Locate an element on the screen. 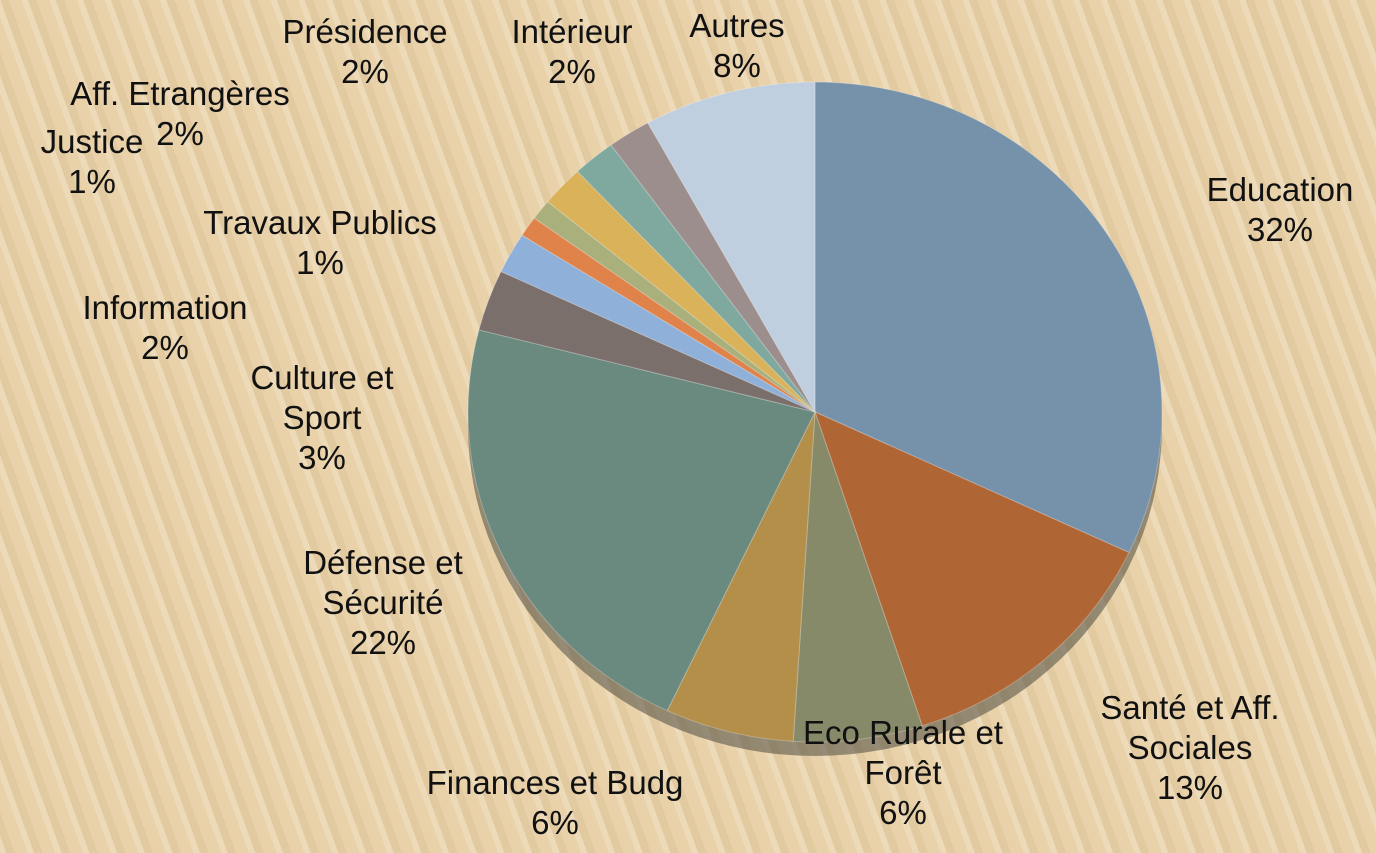  slice-label: Finances et Budg 6% is located at coordinates (555, 803).